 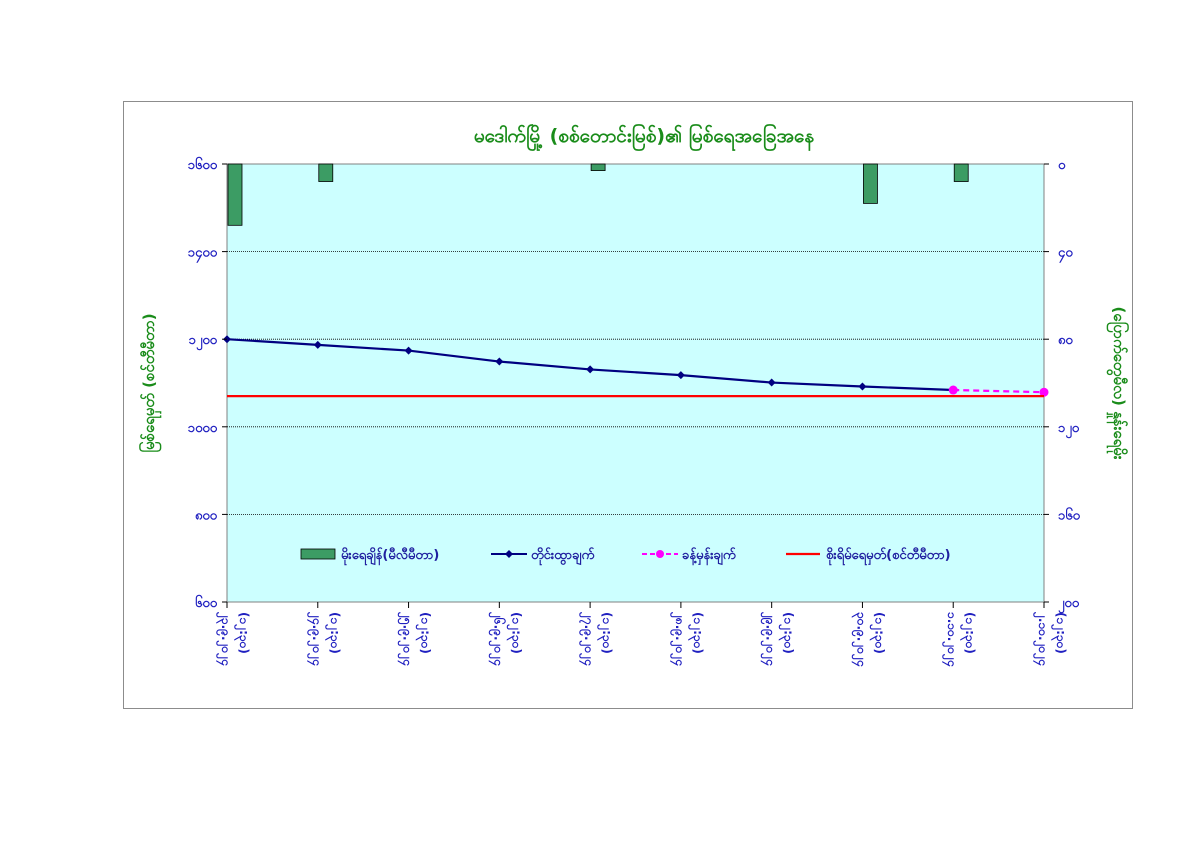 I want to click on x-tick-label-date: ၂.၁၀.၂၀၂၄, so click(x=1041, y=638).